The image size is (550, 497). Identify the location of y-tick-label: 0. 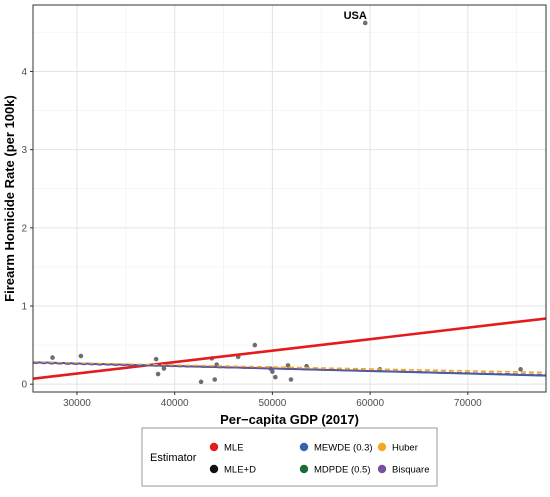
(24, 385).